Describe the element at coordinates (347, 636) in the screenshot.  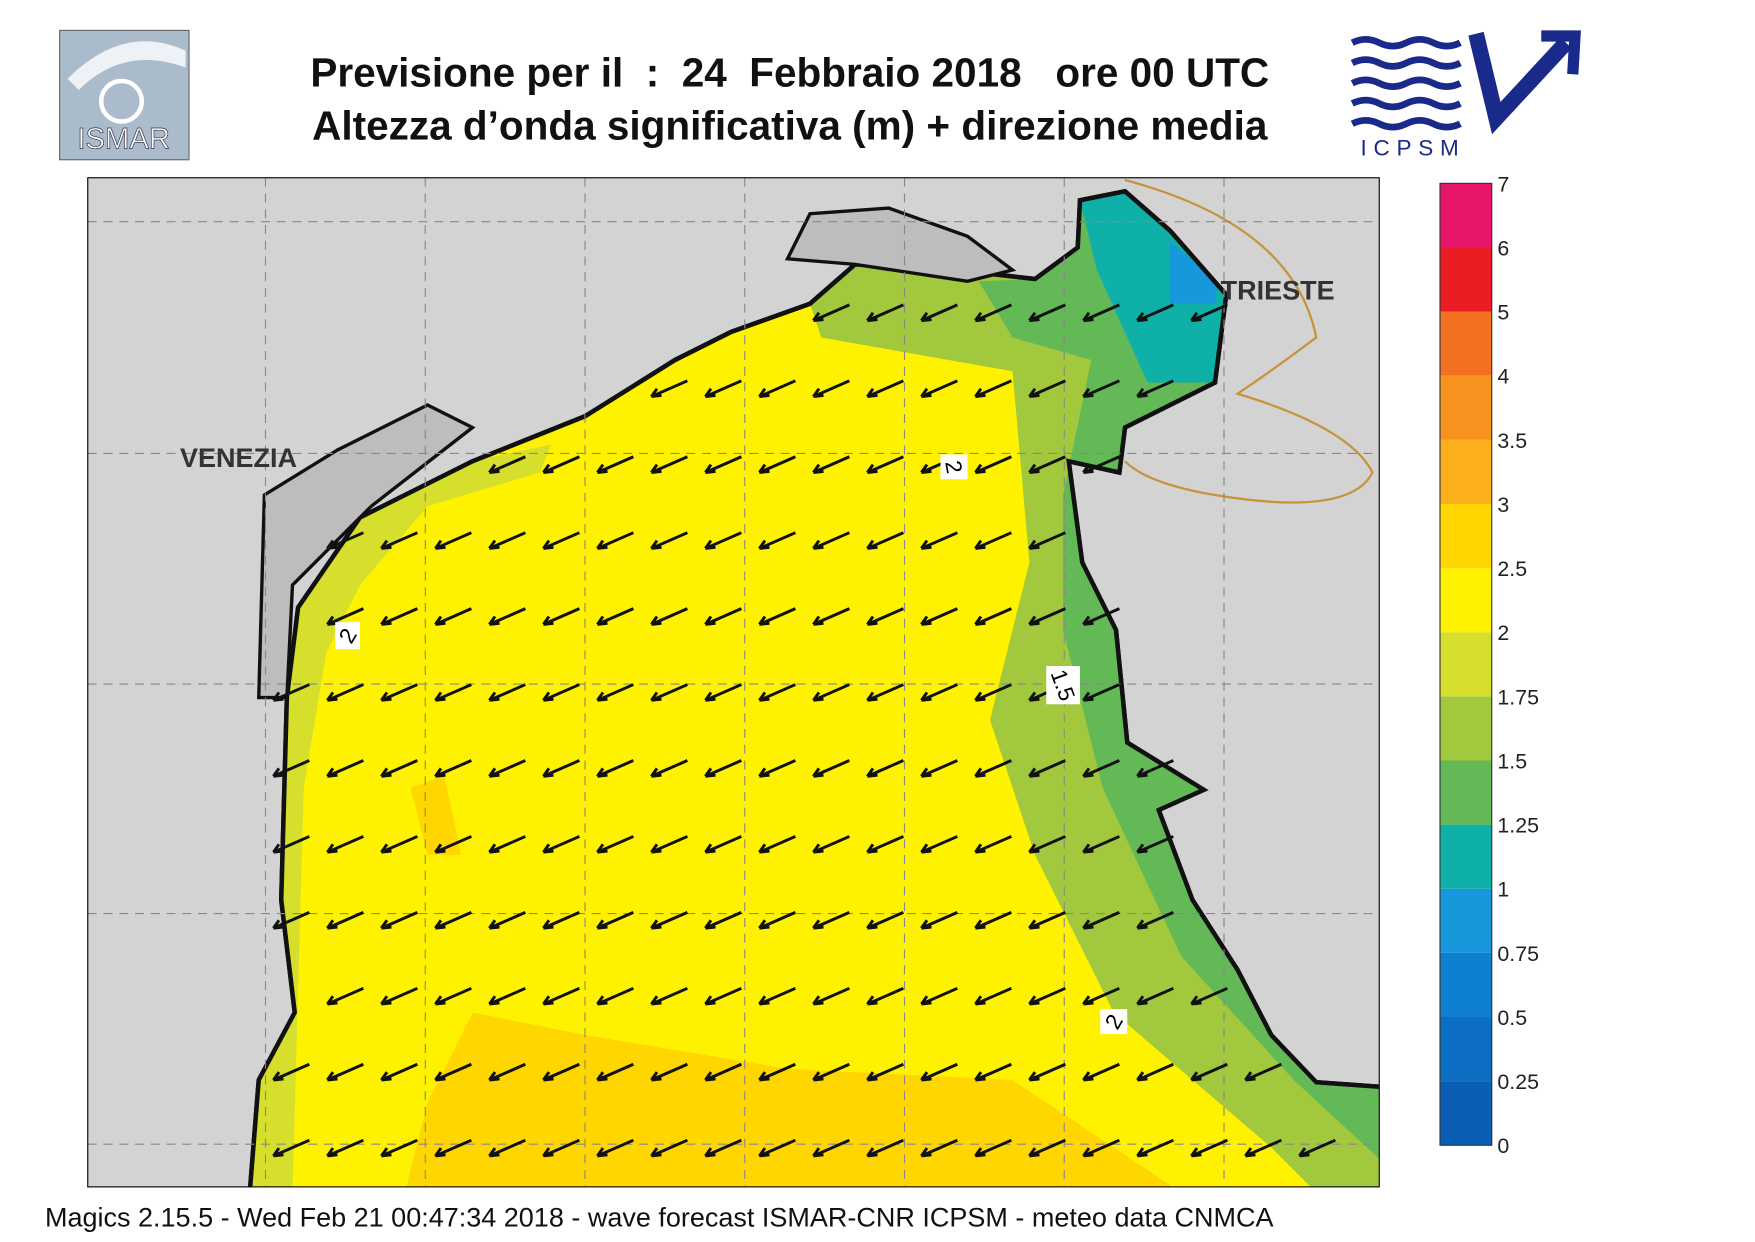
I see `label-bg` at that location.